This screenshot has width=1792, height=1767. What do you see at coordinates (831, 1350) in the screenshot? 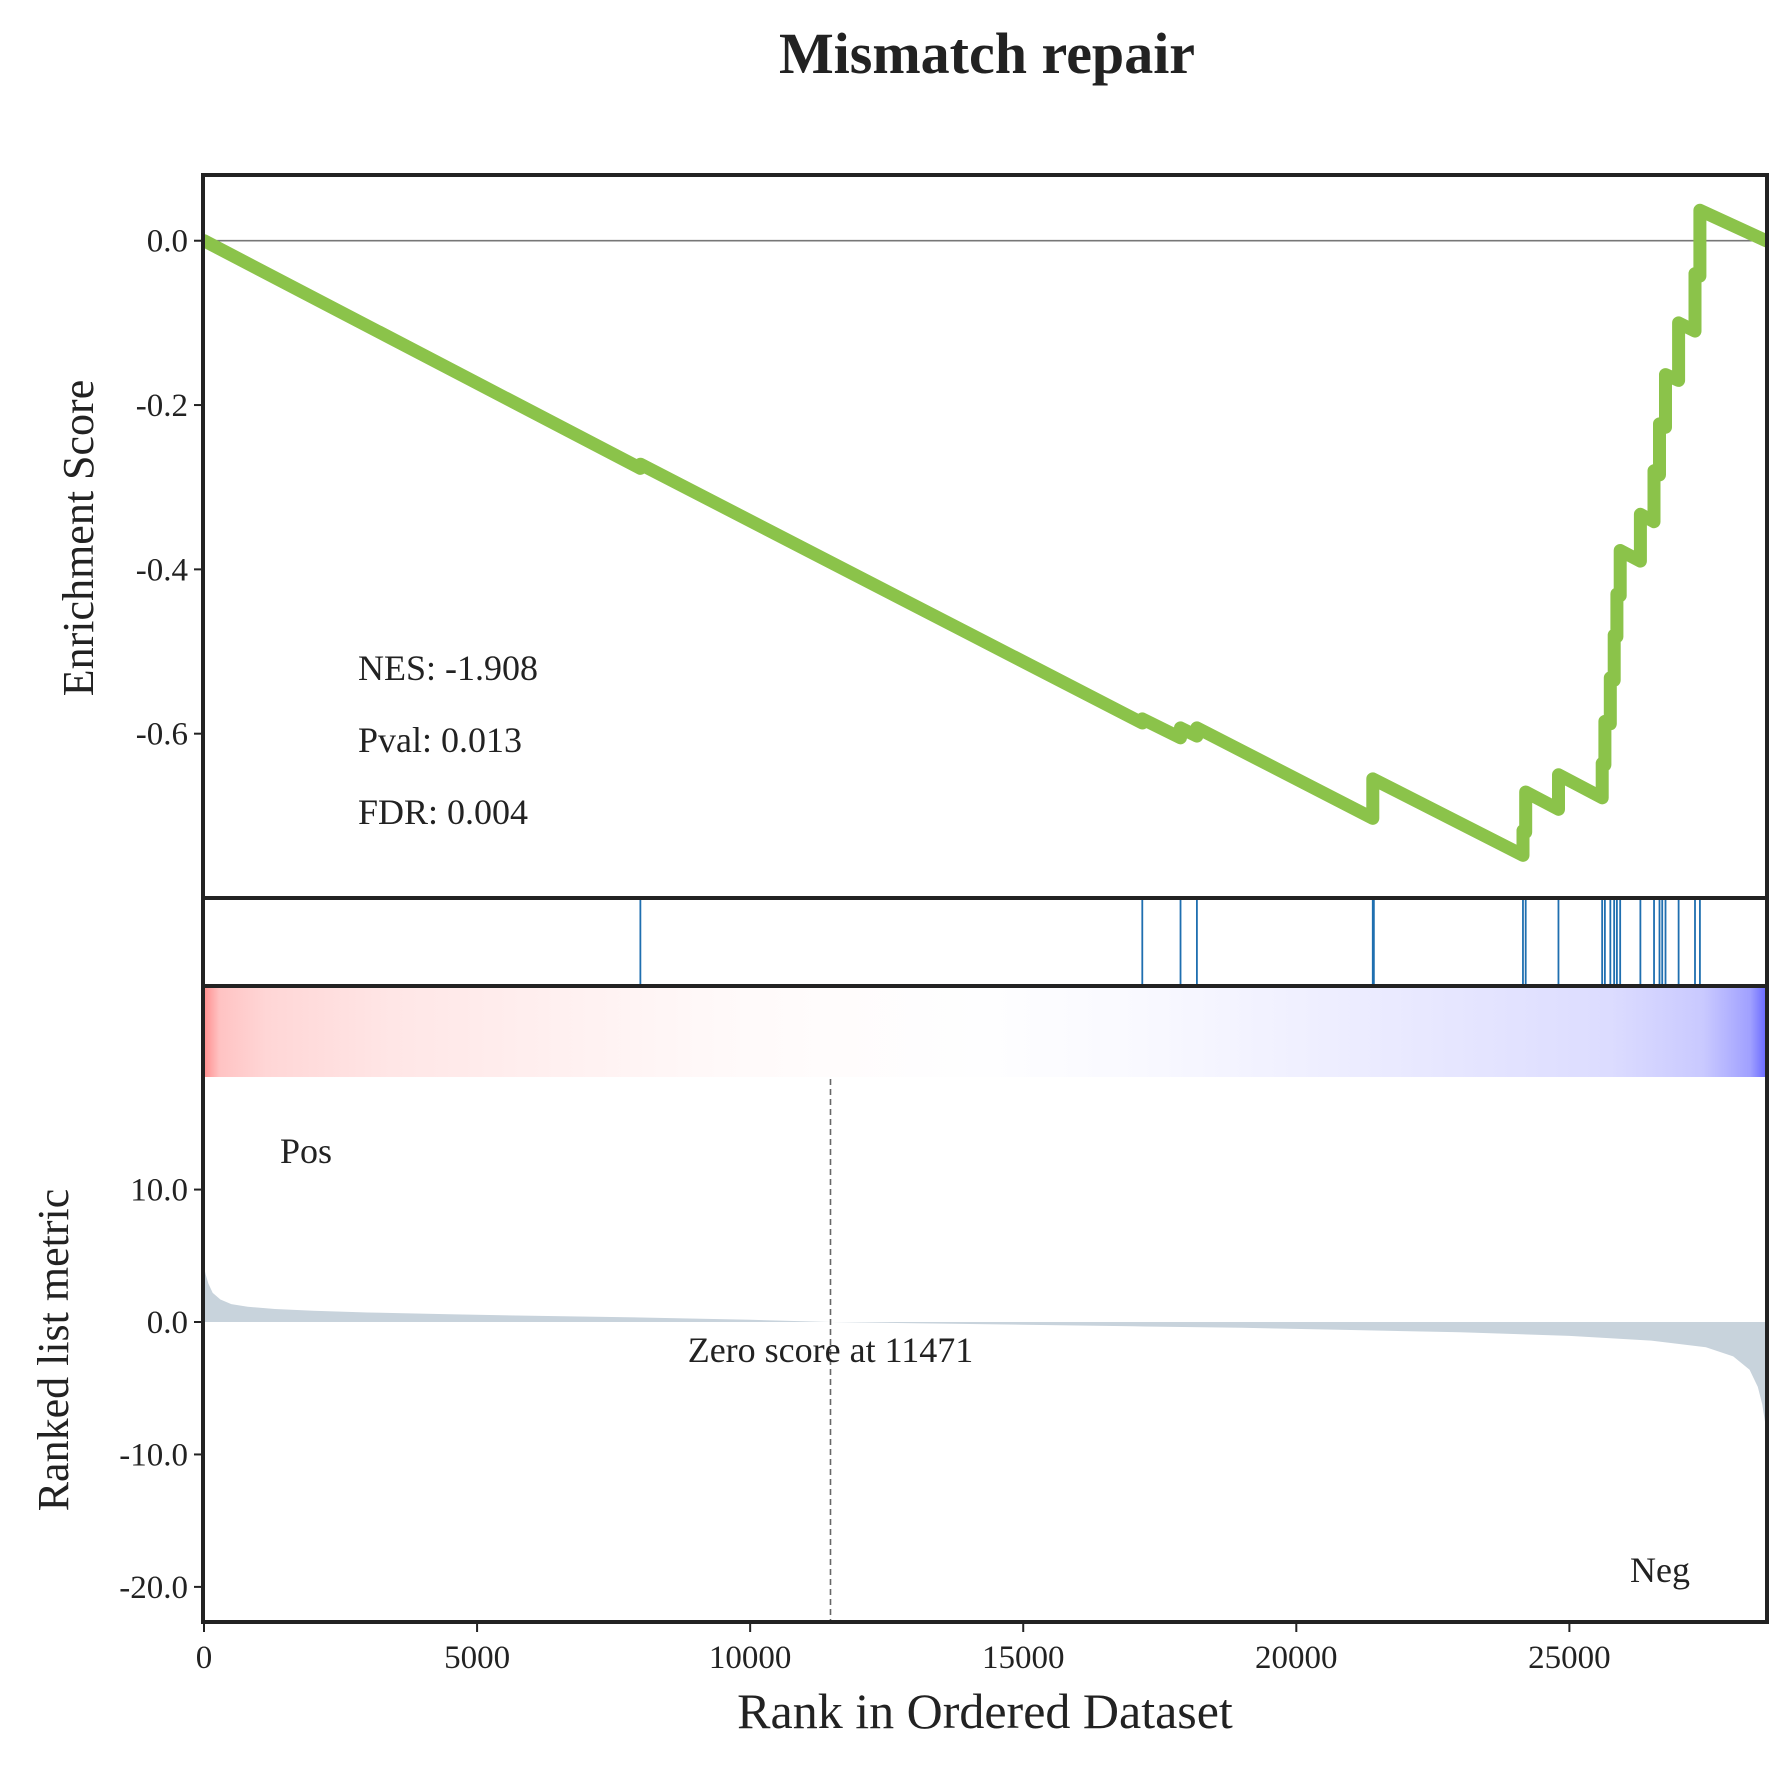
I see `zero-score-label: Zero score at 11471` at bounding box center [831, 1350].